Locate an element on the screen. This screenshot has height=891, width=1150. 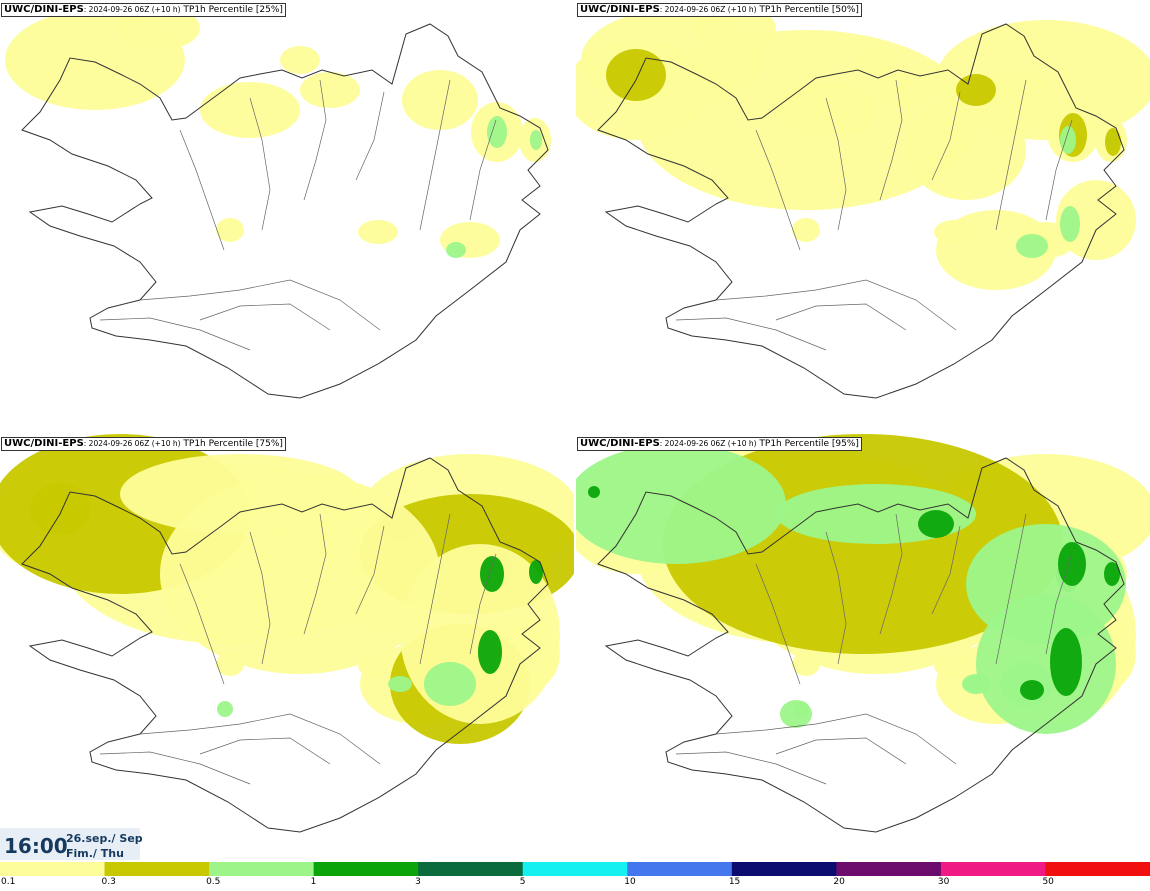
valid-date: 26.sep./ Sep is located at coordinates (104, 838).